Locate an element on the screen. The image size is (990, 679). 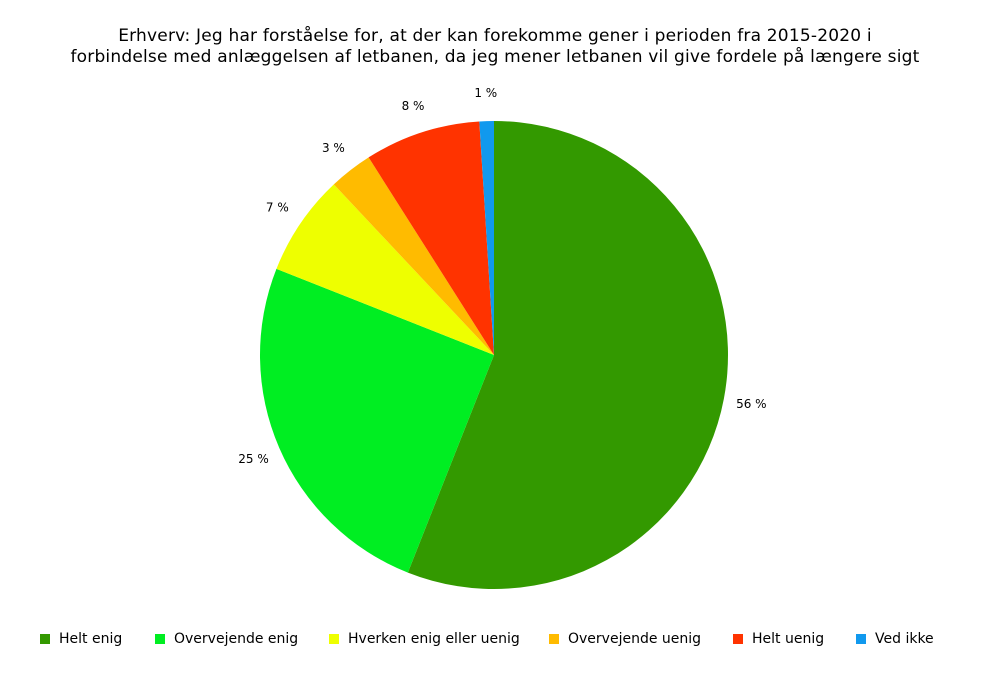
legend-label: Overvejende uenig is located at coordinates (635, 639).